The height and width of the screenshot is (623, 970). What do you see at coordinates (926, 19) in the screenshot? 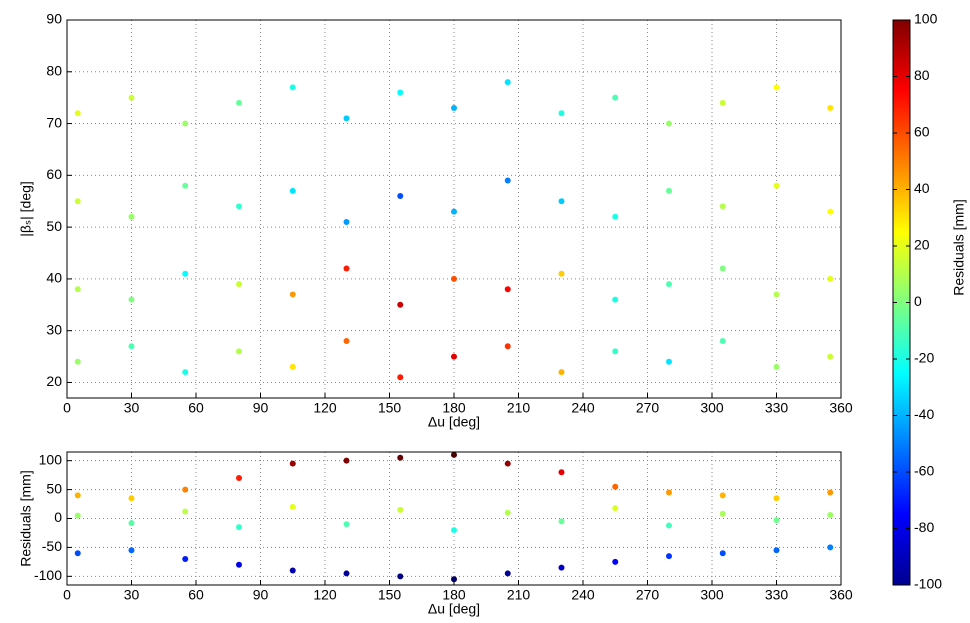
I see `colorbar-tick-label: 100` at bounding box center [926, 19].